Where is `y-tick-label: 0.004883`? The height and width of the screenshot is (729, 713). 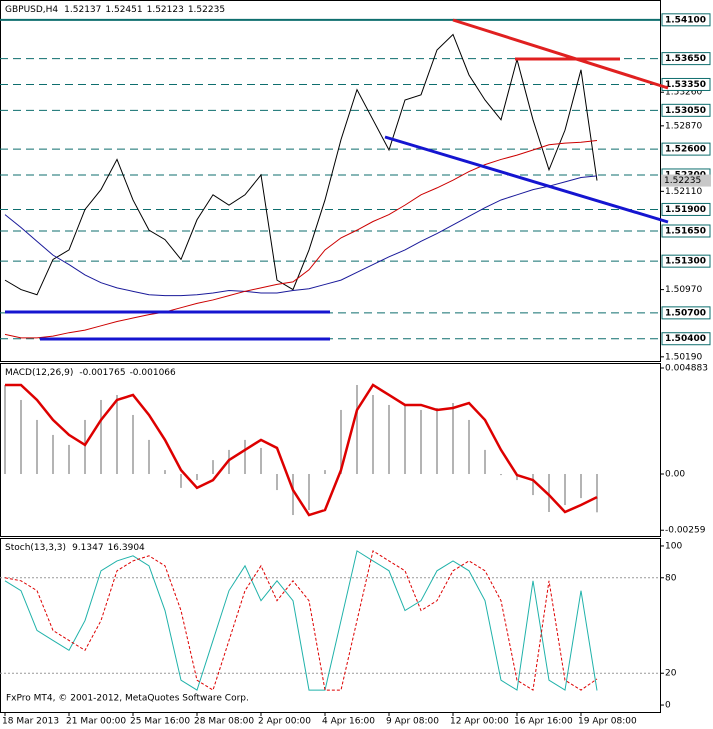
y-tick-label: 0.004883 is located at coordinates (686, 368).